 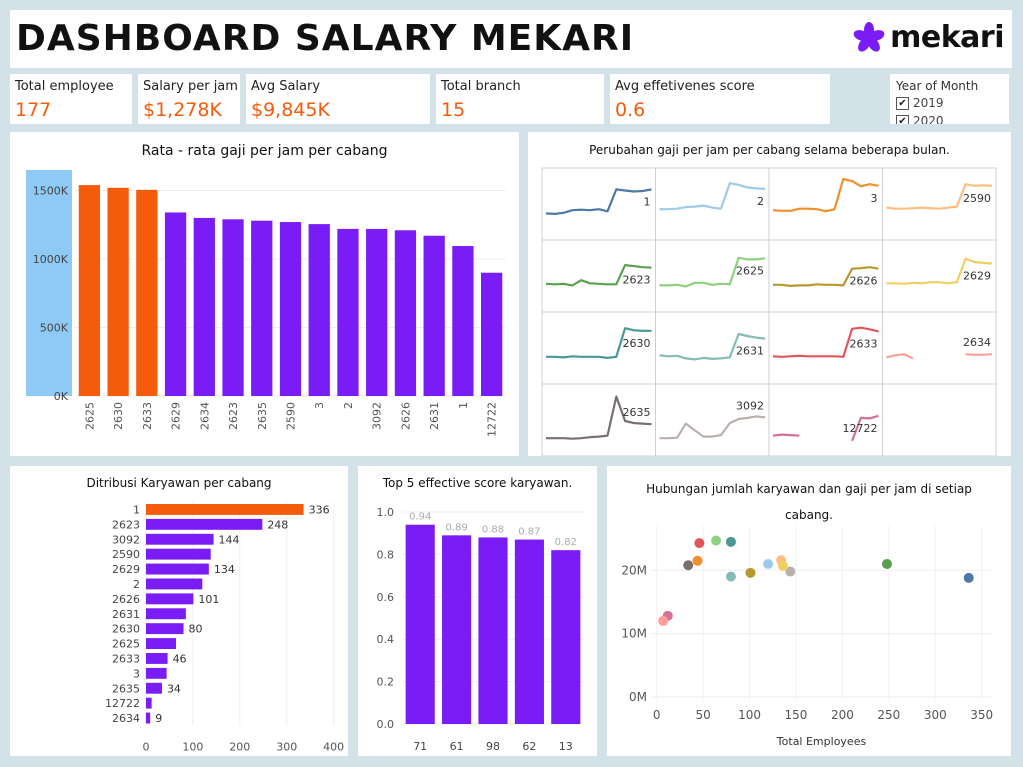 What do you see at coordinates (277, 524) in the screenshot?
I see `data-label: 248` at bounding box center [277, 524].